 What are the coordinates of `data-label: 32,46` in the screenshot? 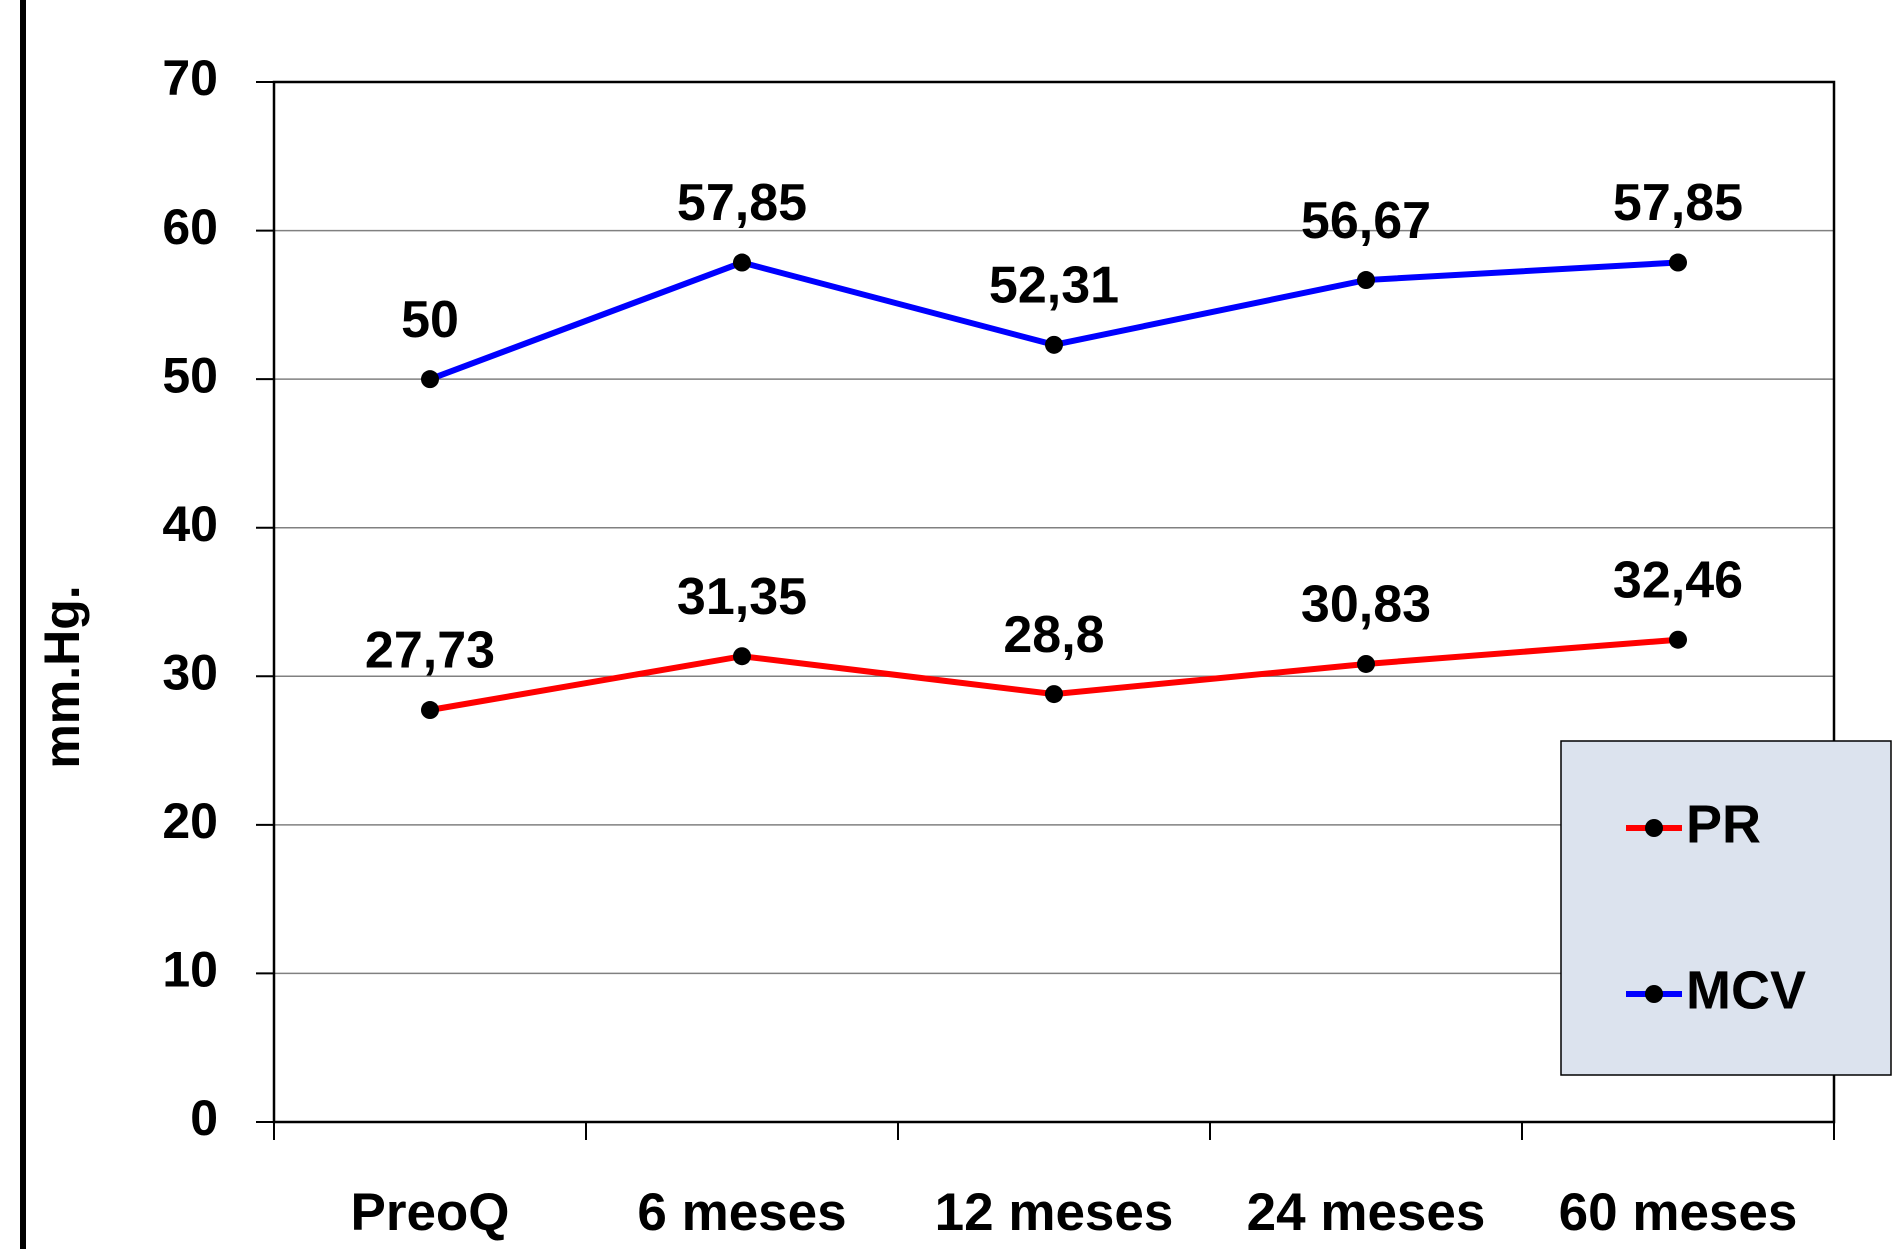 It's located at (1678, 580).